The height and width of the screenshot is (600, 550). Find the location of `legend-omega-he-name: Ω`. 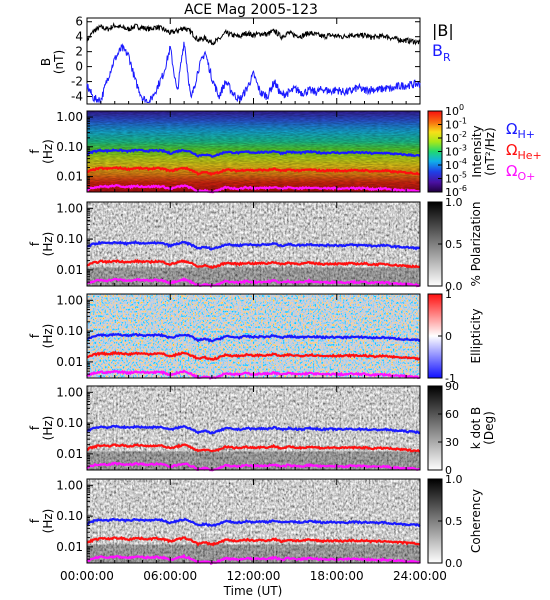

legend-omega-he-name: Ω is located at coordinates (511, 150).